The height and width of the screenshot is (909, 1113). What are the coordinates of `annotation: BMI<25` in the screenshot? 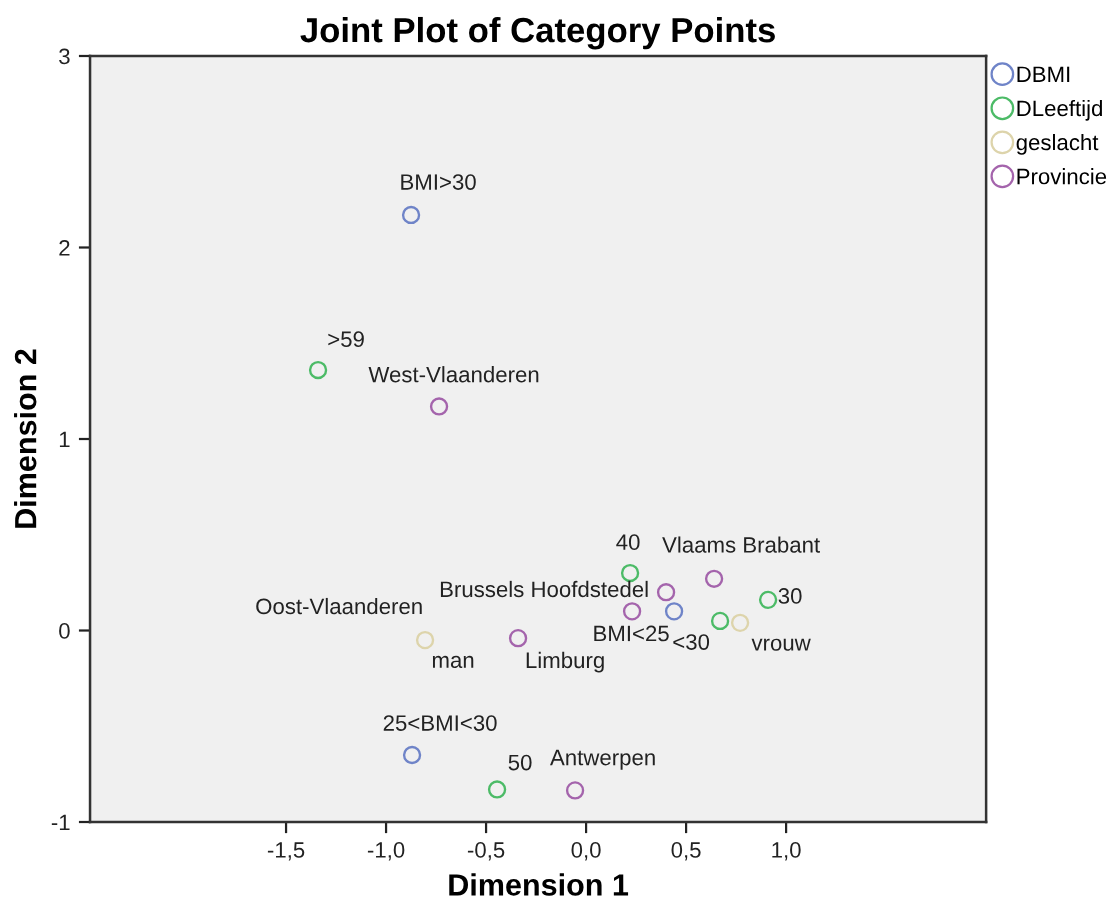 It's located at (631, 633).